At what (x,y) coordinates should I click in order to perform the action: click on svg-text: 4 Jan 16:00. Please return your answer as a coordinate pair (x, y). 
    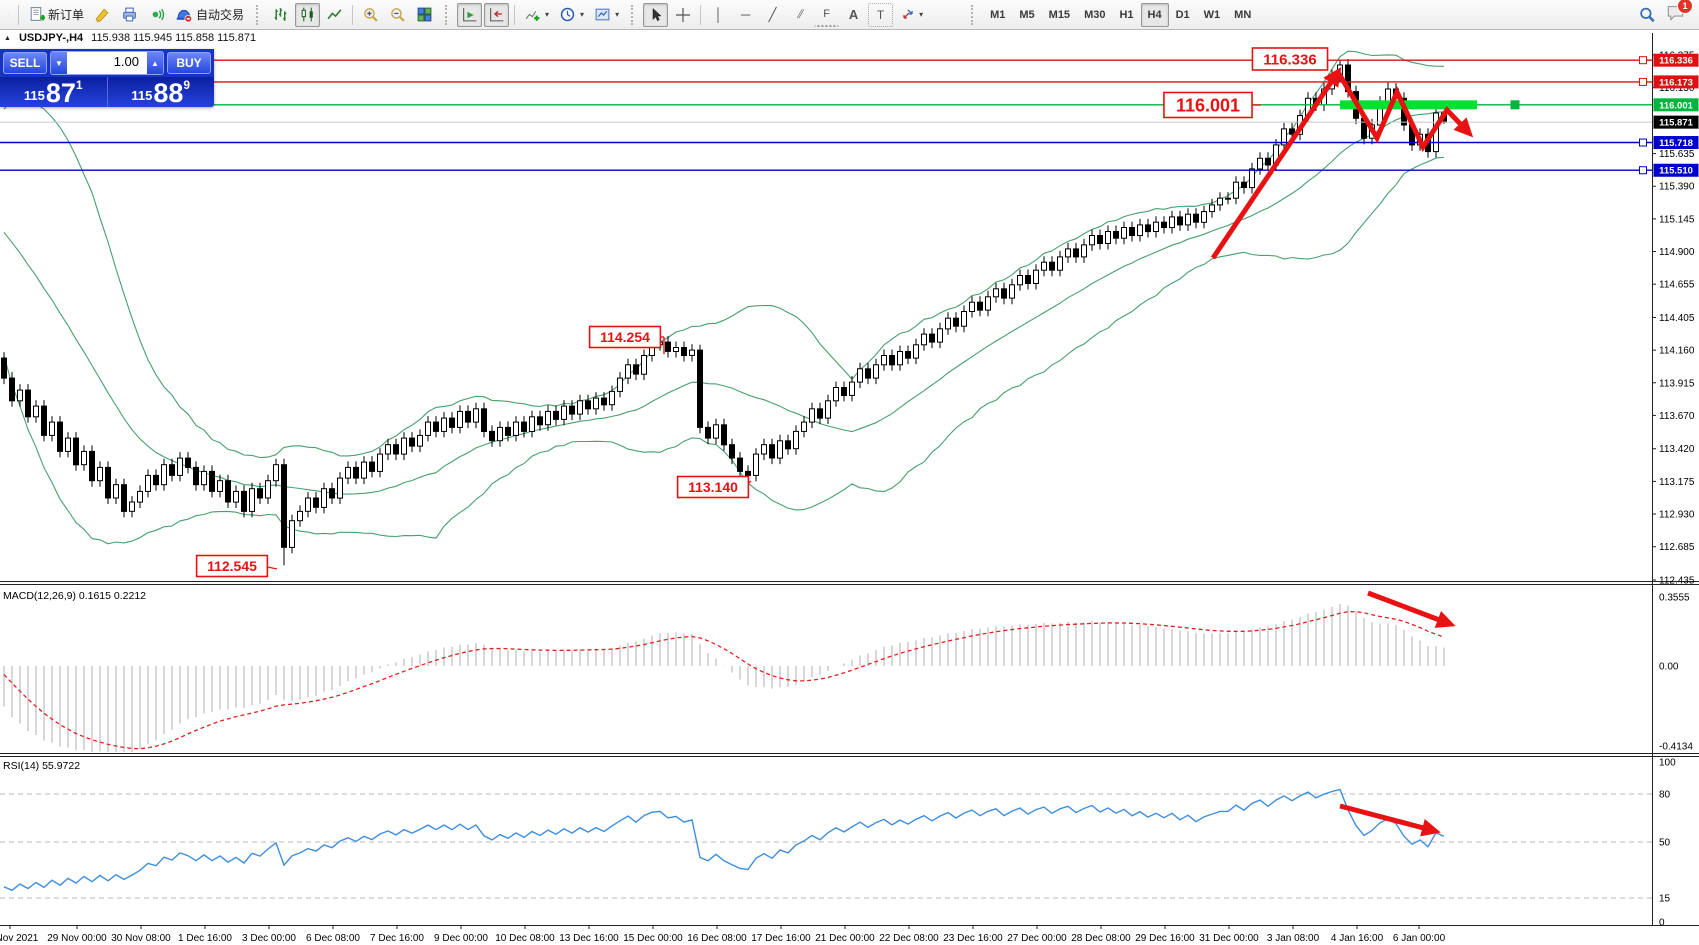
    Looking at the image, I should click on (1357, 938).